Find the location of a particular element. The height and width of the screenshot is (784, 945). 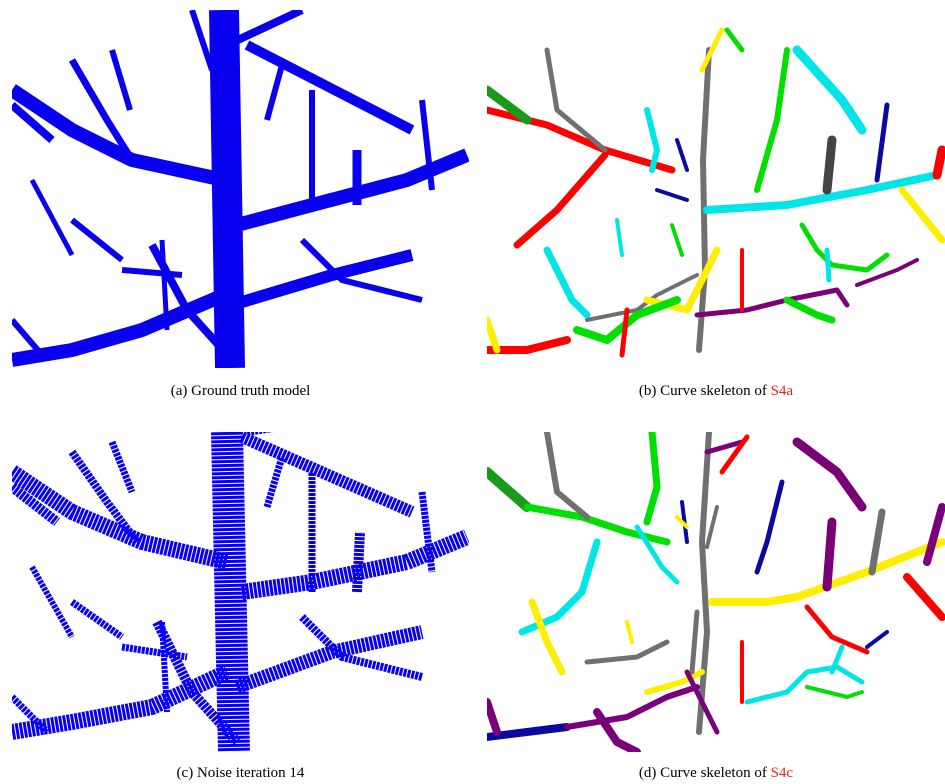

reference-s4c: S4c is located at coordinates (782, 773).